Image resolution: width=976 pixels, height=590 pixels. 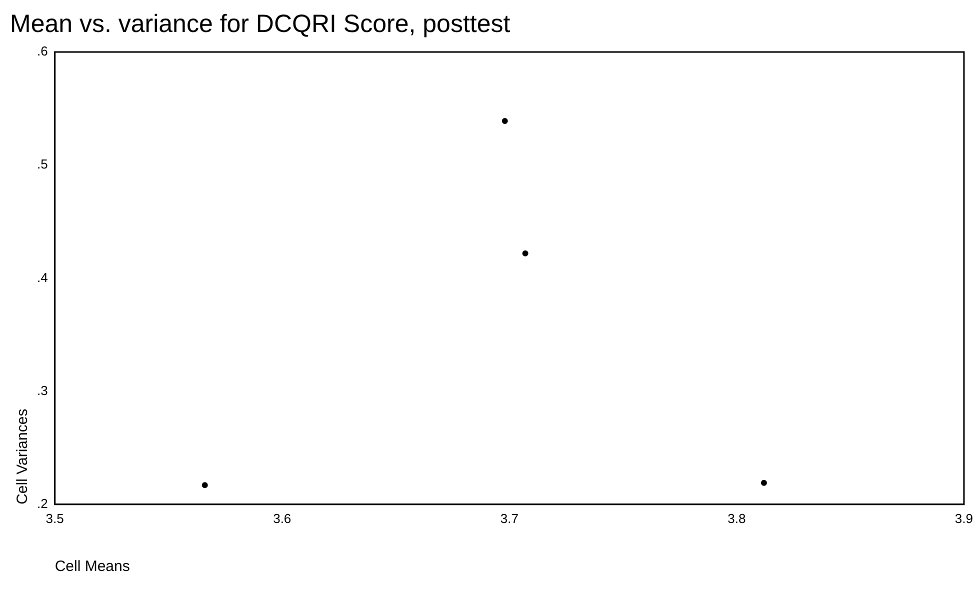 I want to click on y-tick-label: .4, so click(x=42, y=277).